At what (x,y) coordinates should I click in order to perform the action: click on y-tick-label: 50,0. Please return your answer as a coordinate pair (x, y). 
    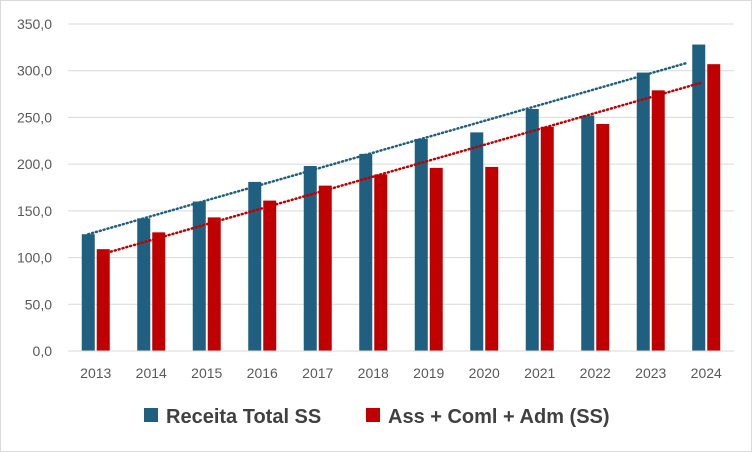
    Looking at the image, I should click on (38, 304).